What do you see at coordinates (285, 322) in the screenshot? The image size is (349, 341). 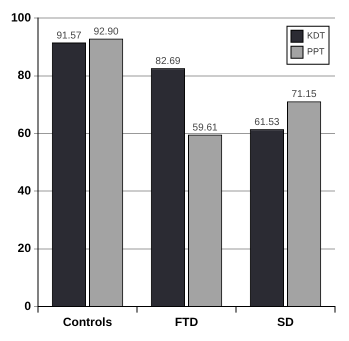 I see `x-tick-label: SD` at bounding box center [285, 322].